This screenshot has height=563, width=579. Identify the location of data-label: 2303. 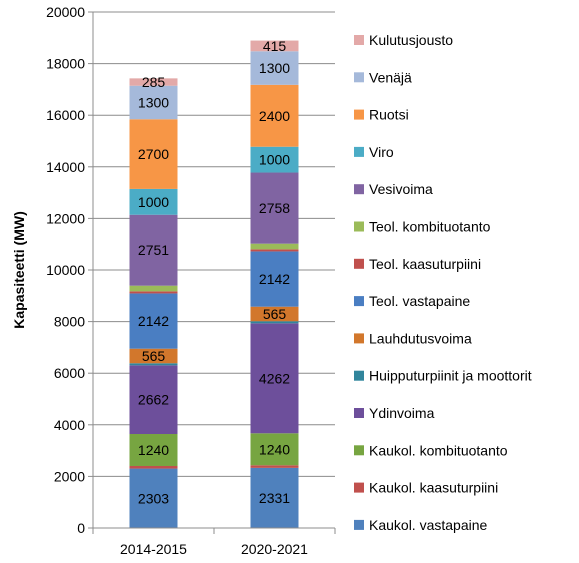
(153, 498).